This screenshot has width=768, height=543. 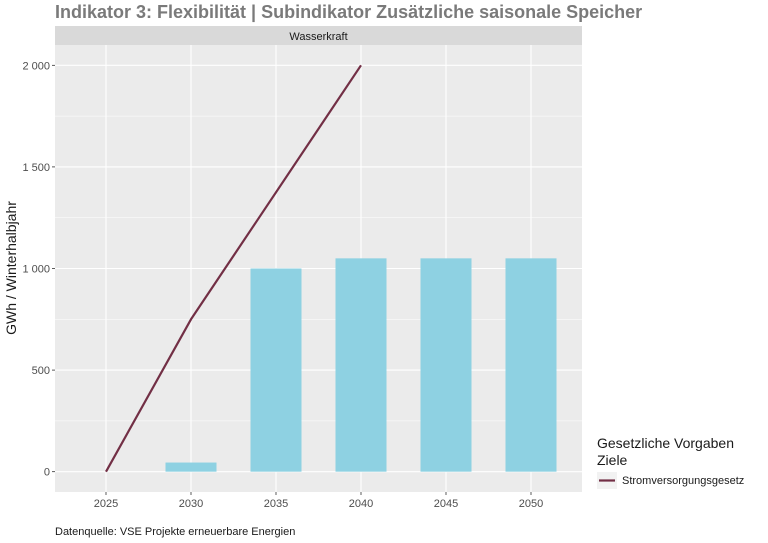 I want to click on x-tick-label: 2030, so click(x=191, y=504).